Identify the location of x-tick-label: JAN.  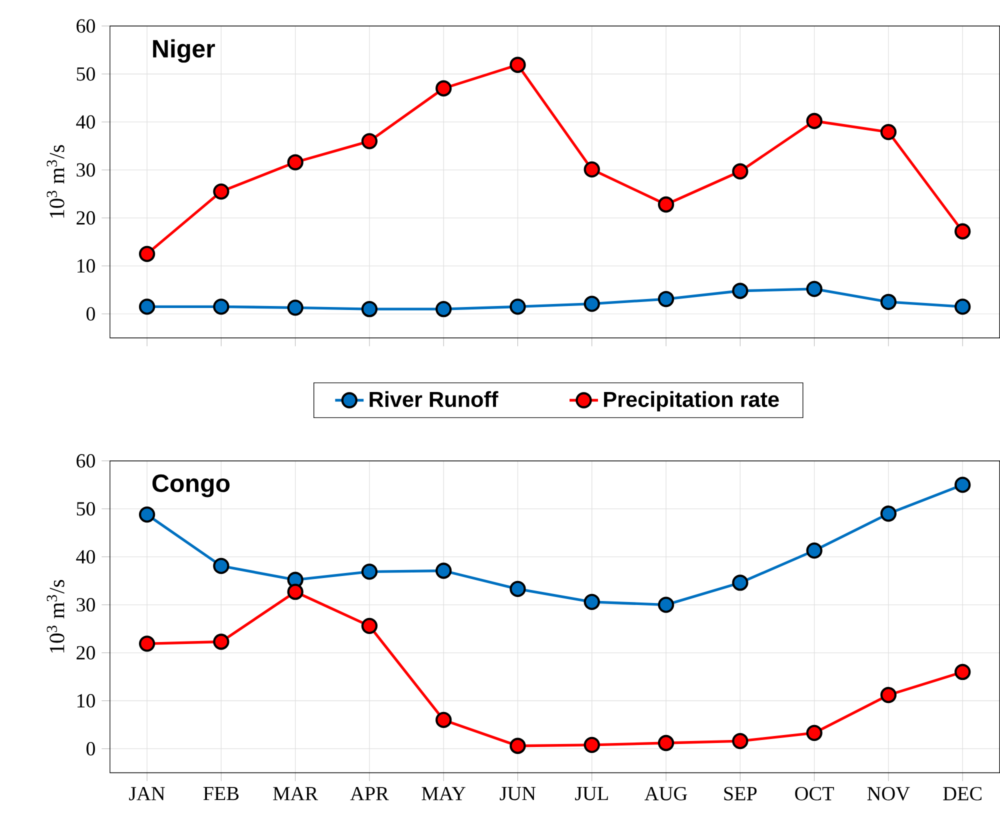
(147, 793).